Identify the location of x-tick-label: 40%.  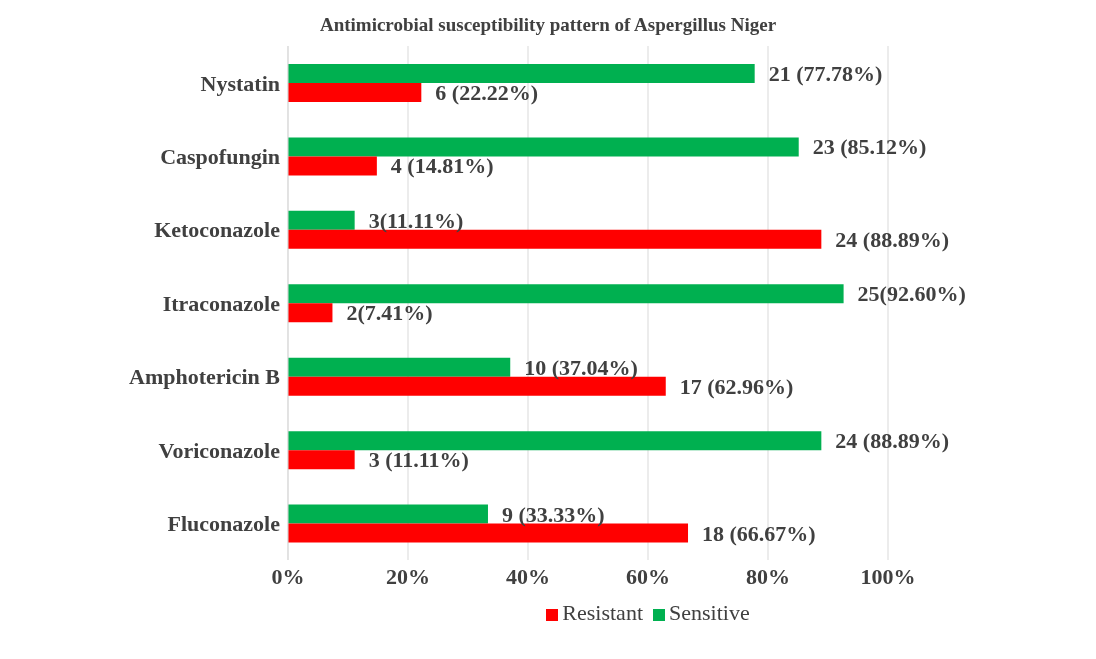
(528, 576).